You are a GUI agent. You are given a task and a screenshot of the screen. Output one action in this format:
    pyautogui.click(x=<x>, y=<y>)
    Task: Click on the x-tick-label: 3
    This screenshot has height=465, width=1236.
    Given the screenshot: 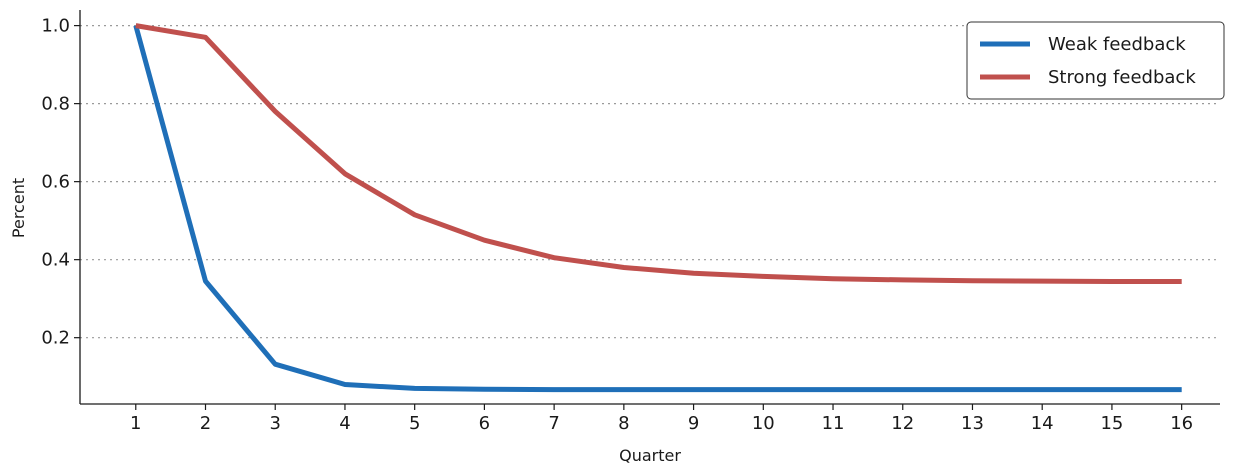 What is the action you would take?
    pyautogui.click(x=275, y=423)
    